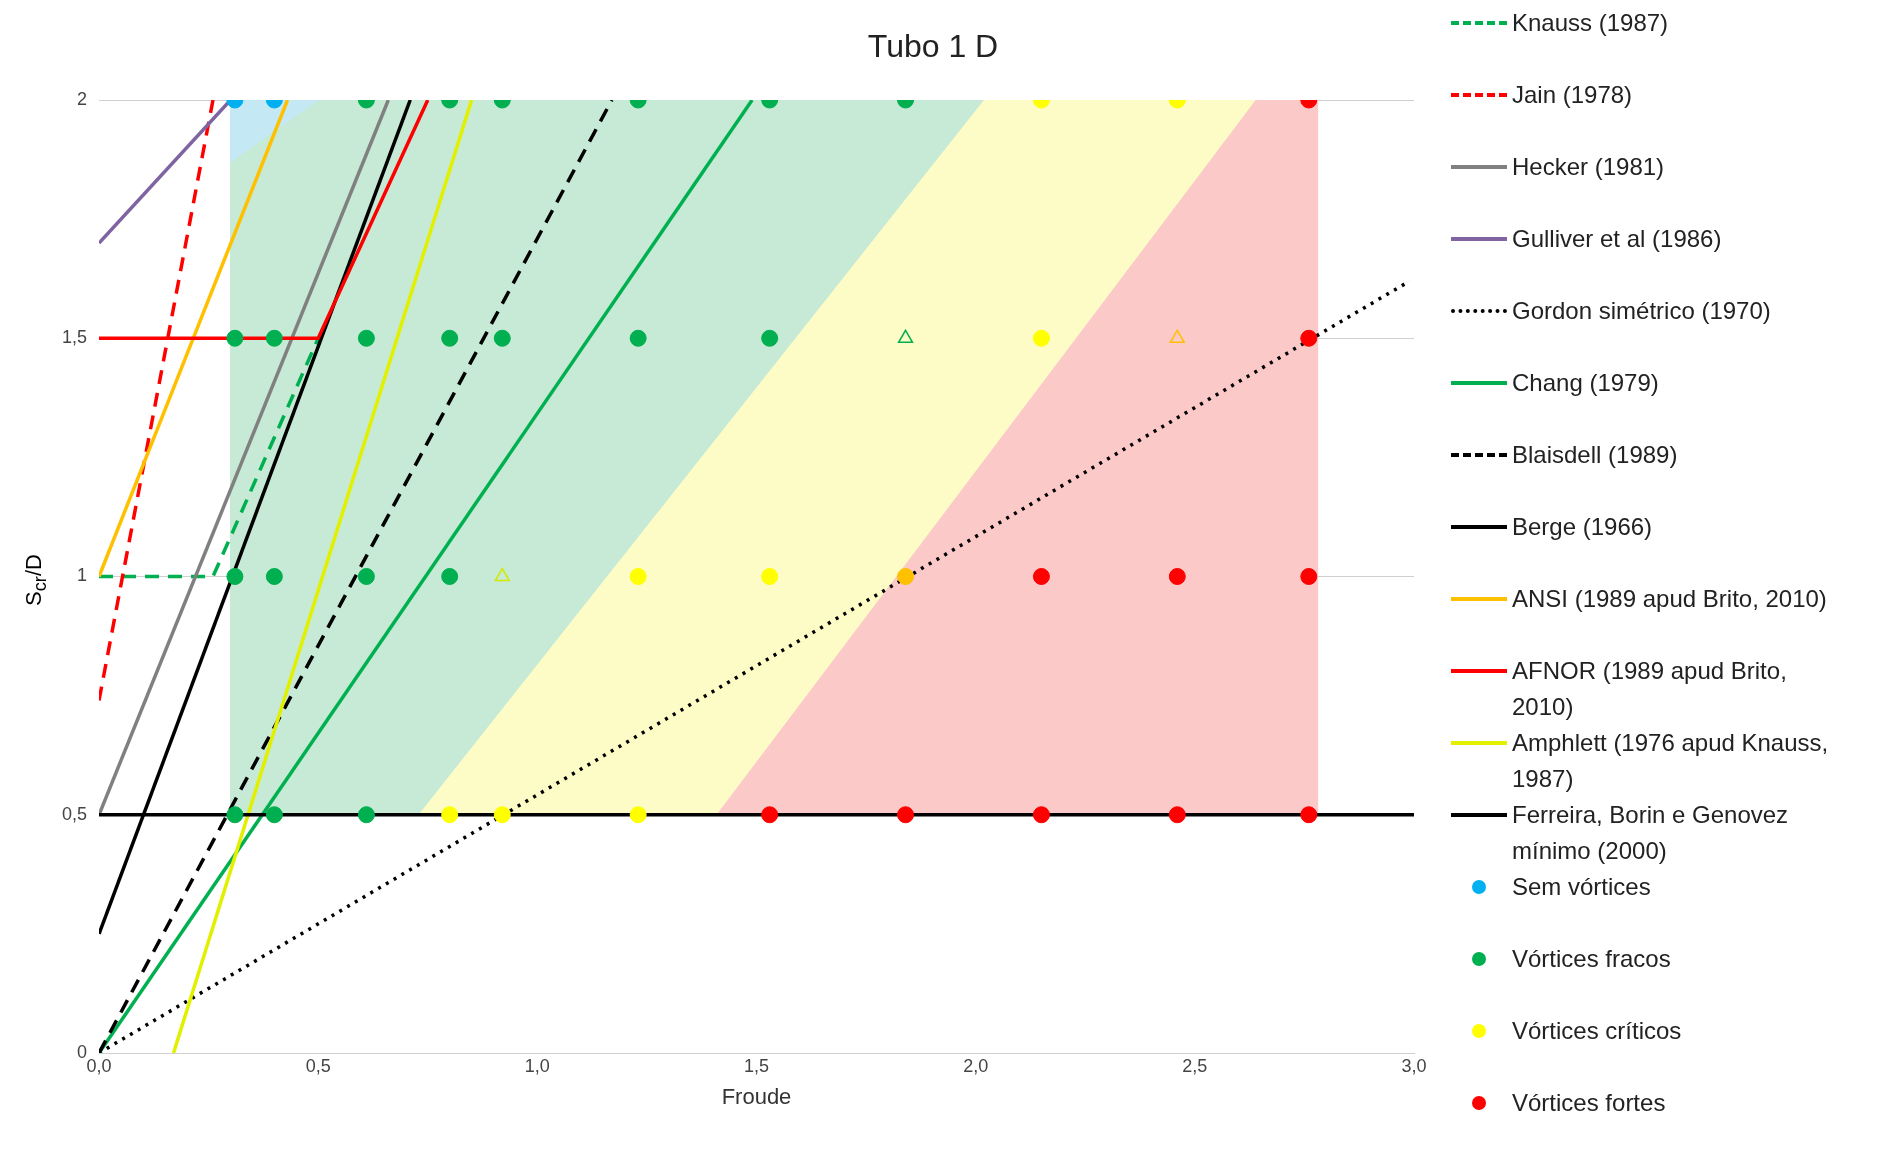 The image size is (1887, 1165). Describe the element at coordinates (1595, 455) in the screenshot. I see `legend-label: Blaisdell (1989)` at that location.